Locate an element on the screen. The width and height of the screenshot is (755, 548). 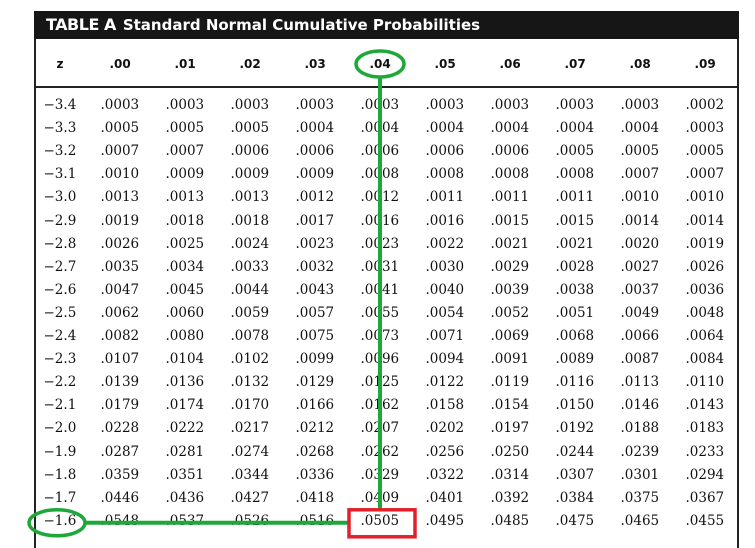
probability-cell: .0146 is located at coordinates (640, 405).